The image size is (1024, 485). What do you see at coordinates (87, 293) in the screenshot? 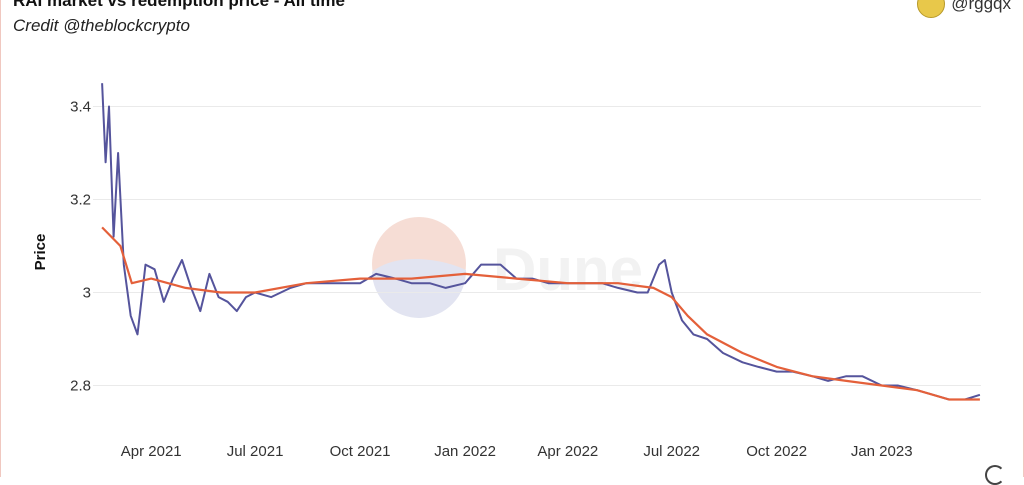
I see `y-tick-label: 3` at bounding box center [87, 293].